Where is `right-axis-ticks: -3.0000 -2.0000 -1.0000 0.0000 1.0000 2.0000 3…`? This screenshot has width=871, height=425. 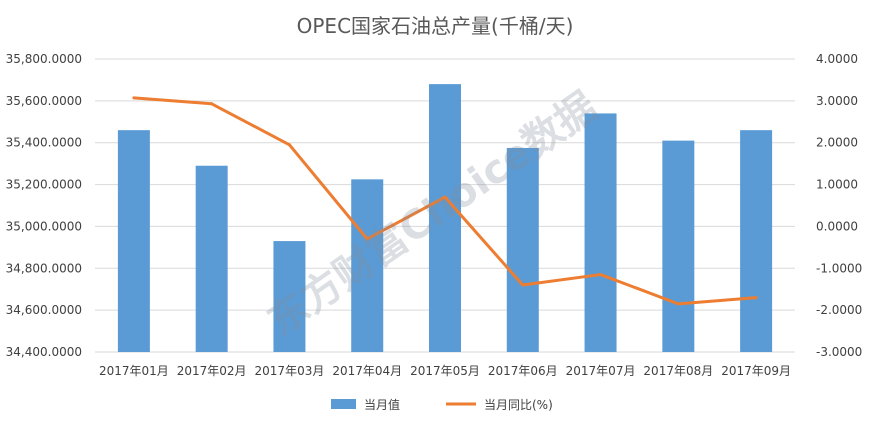
right-axis-ticks: -3.0000 -2.0000 -1.0000 0.0000 1.0000 2.0000 3… is located at coordinates (839, 205).